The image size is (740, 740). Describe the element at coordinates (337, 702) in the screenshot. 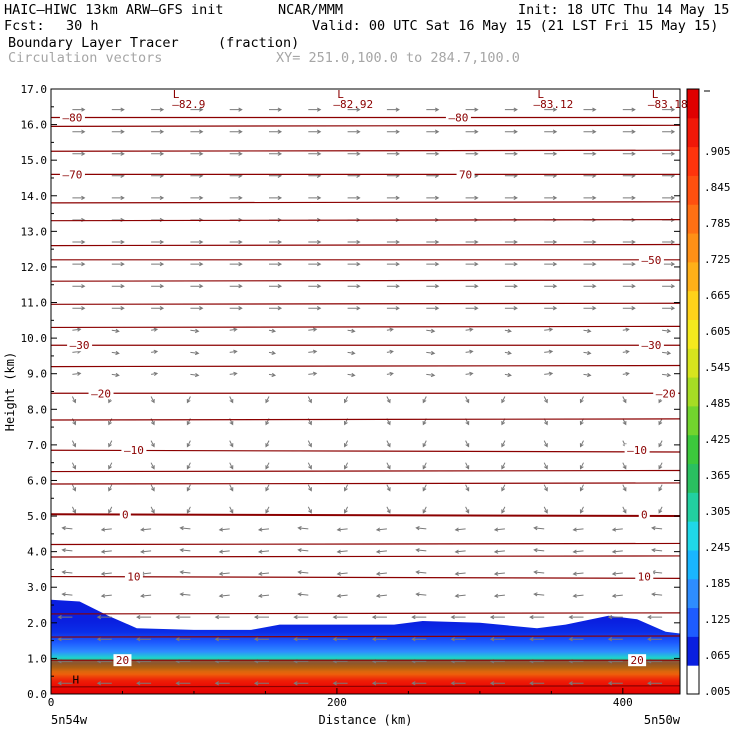

I see `x-tick-label: 200` at that location.